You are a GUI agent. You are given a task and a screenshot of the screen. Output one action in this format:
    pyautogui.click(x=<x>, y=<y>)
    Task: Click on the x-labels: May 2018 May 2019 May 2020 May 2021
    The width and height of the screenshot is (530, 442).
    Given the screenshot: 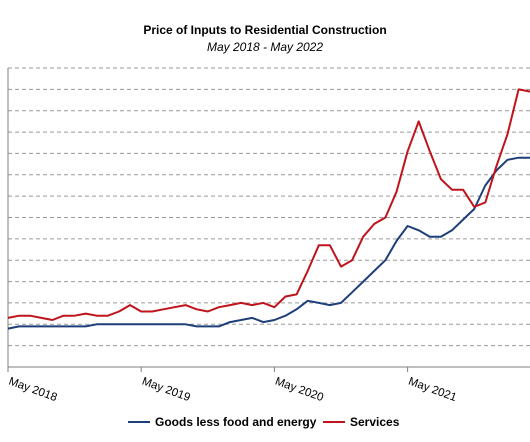 What is the action you would take?
    pyautogui.click(x=232, y=385)
    